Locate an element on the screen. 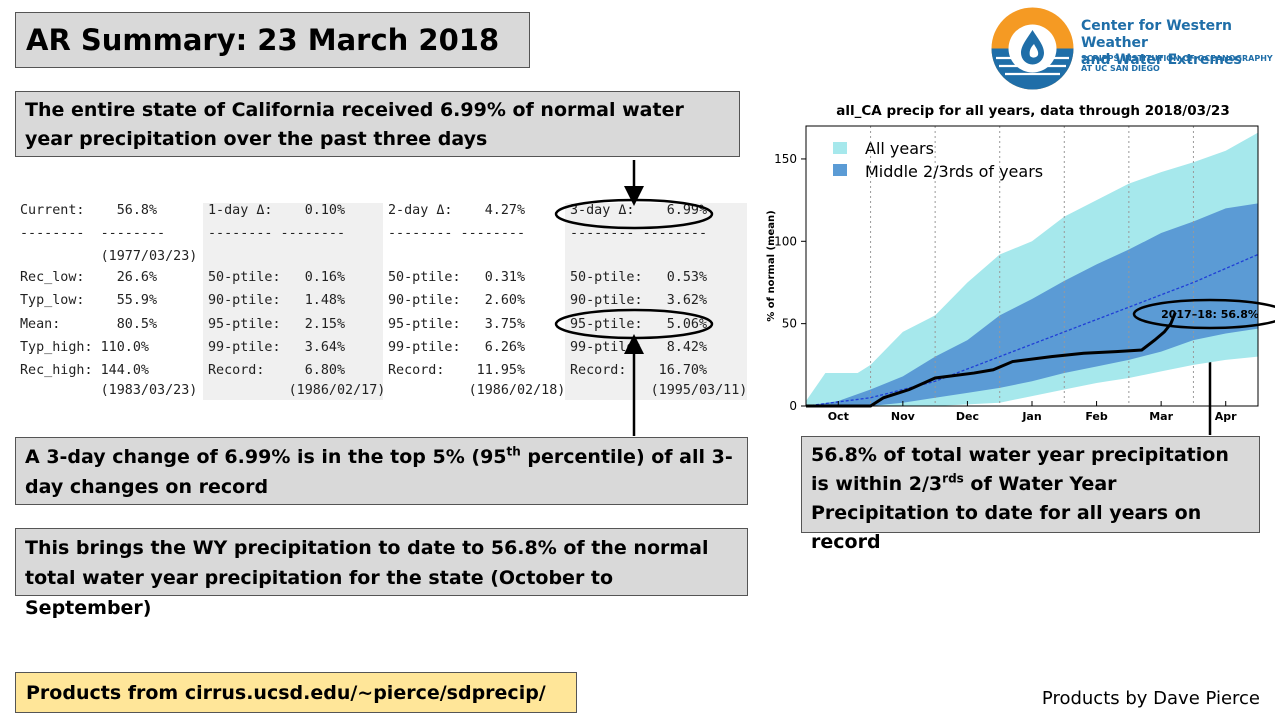 The width and height of the screenshot is (1280, 720). current-year-line is located at coordinates (991, 359).